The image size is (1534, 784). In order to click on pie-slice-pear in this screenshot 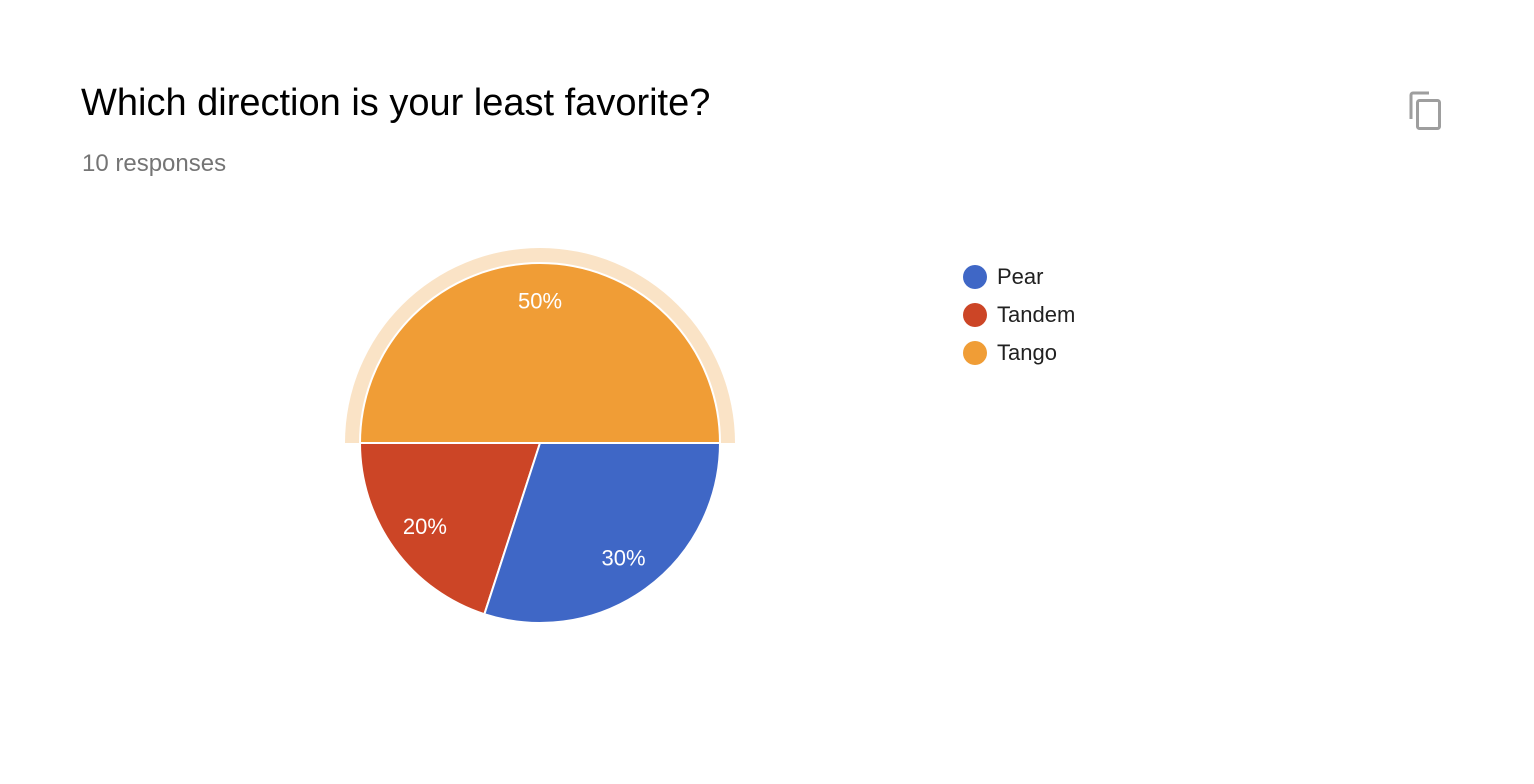, I will do `click(602, 533)`.